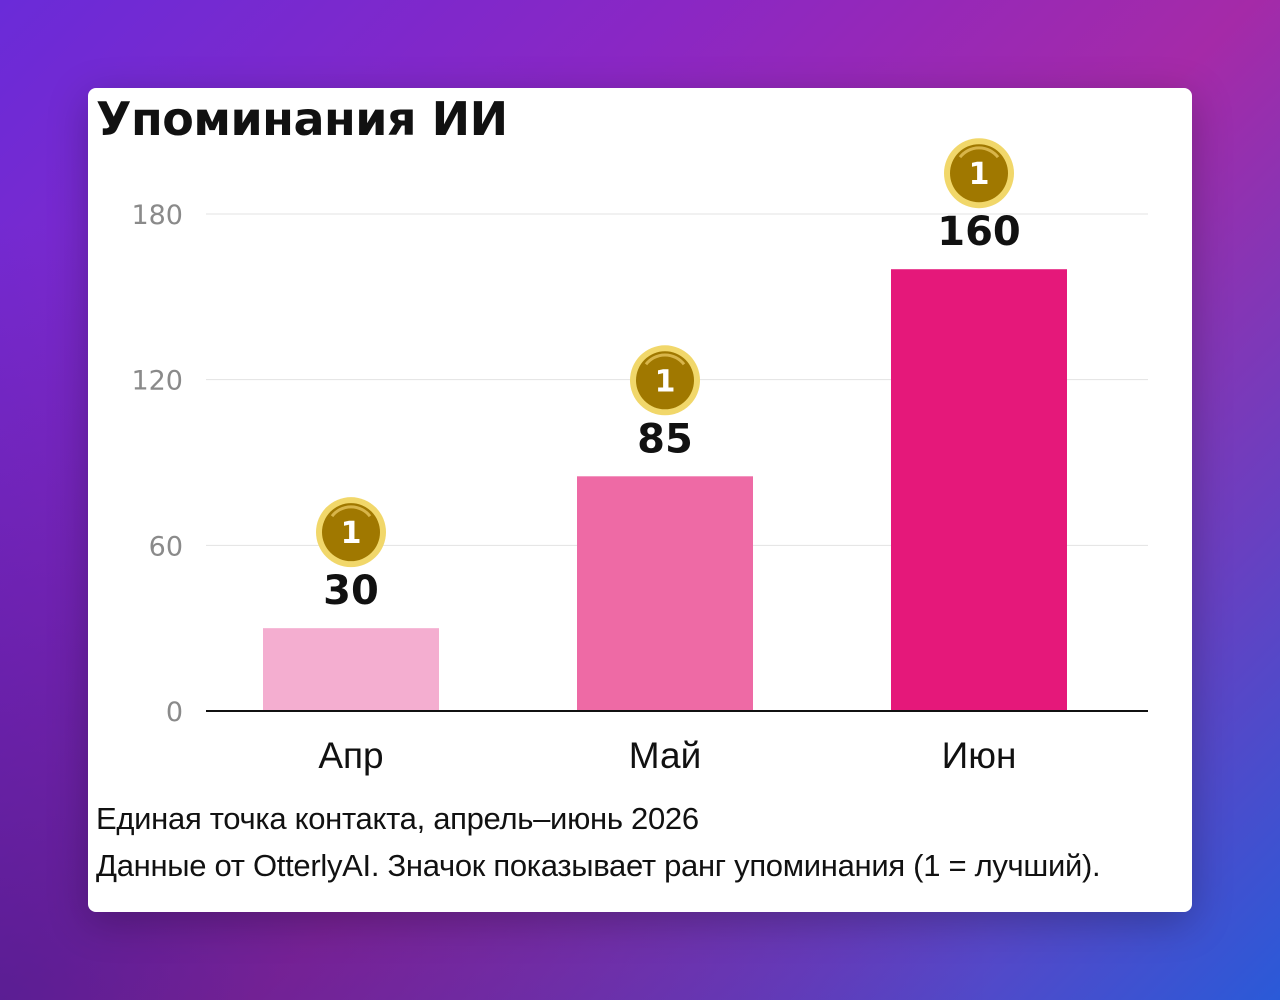 The image size is (1280, 1000). Describe the element at coordinates (157, 215) in the screenshot. I see `y-tick-label: 180` at that location.